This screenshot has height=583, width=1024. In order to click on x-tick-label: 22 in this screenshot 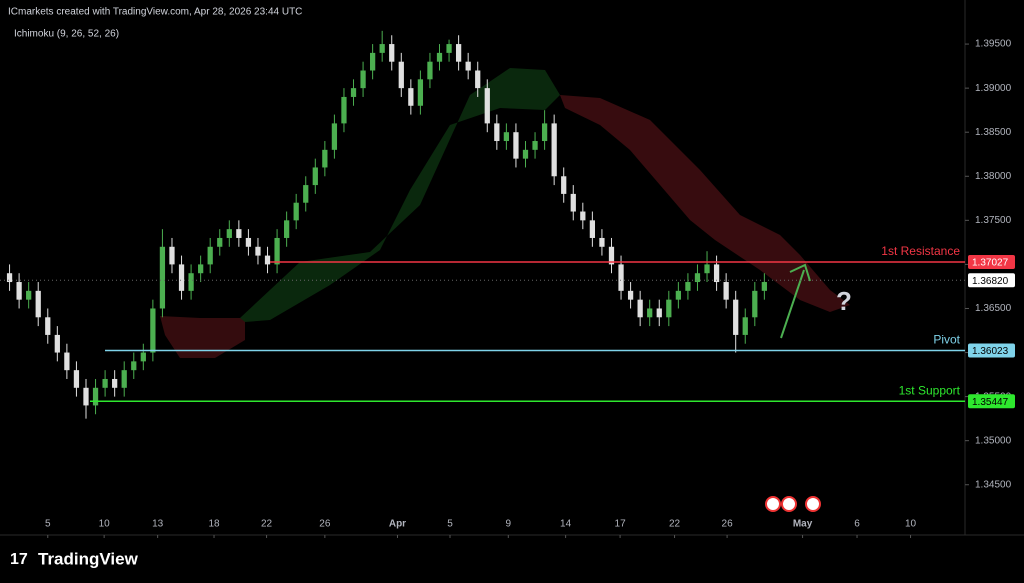, I will do `click(675, 524)`.